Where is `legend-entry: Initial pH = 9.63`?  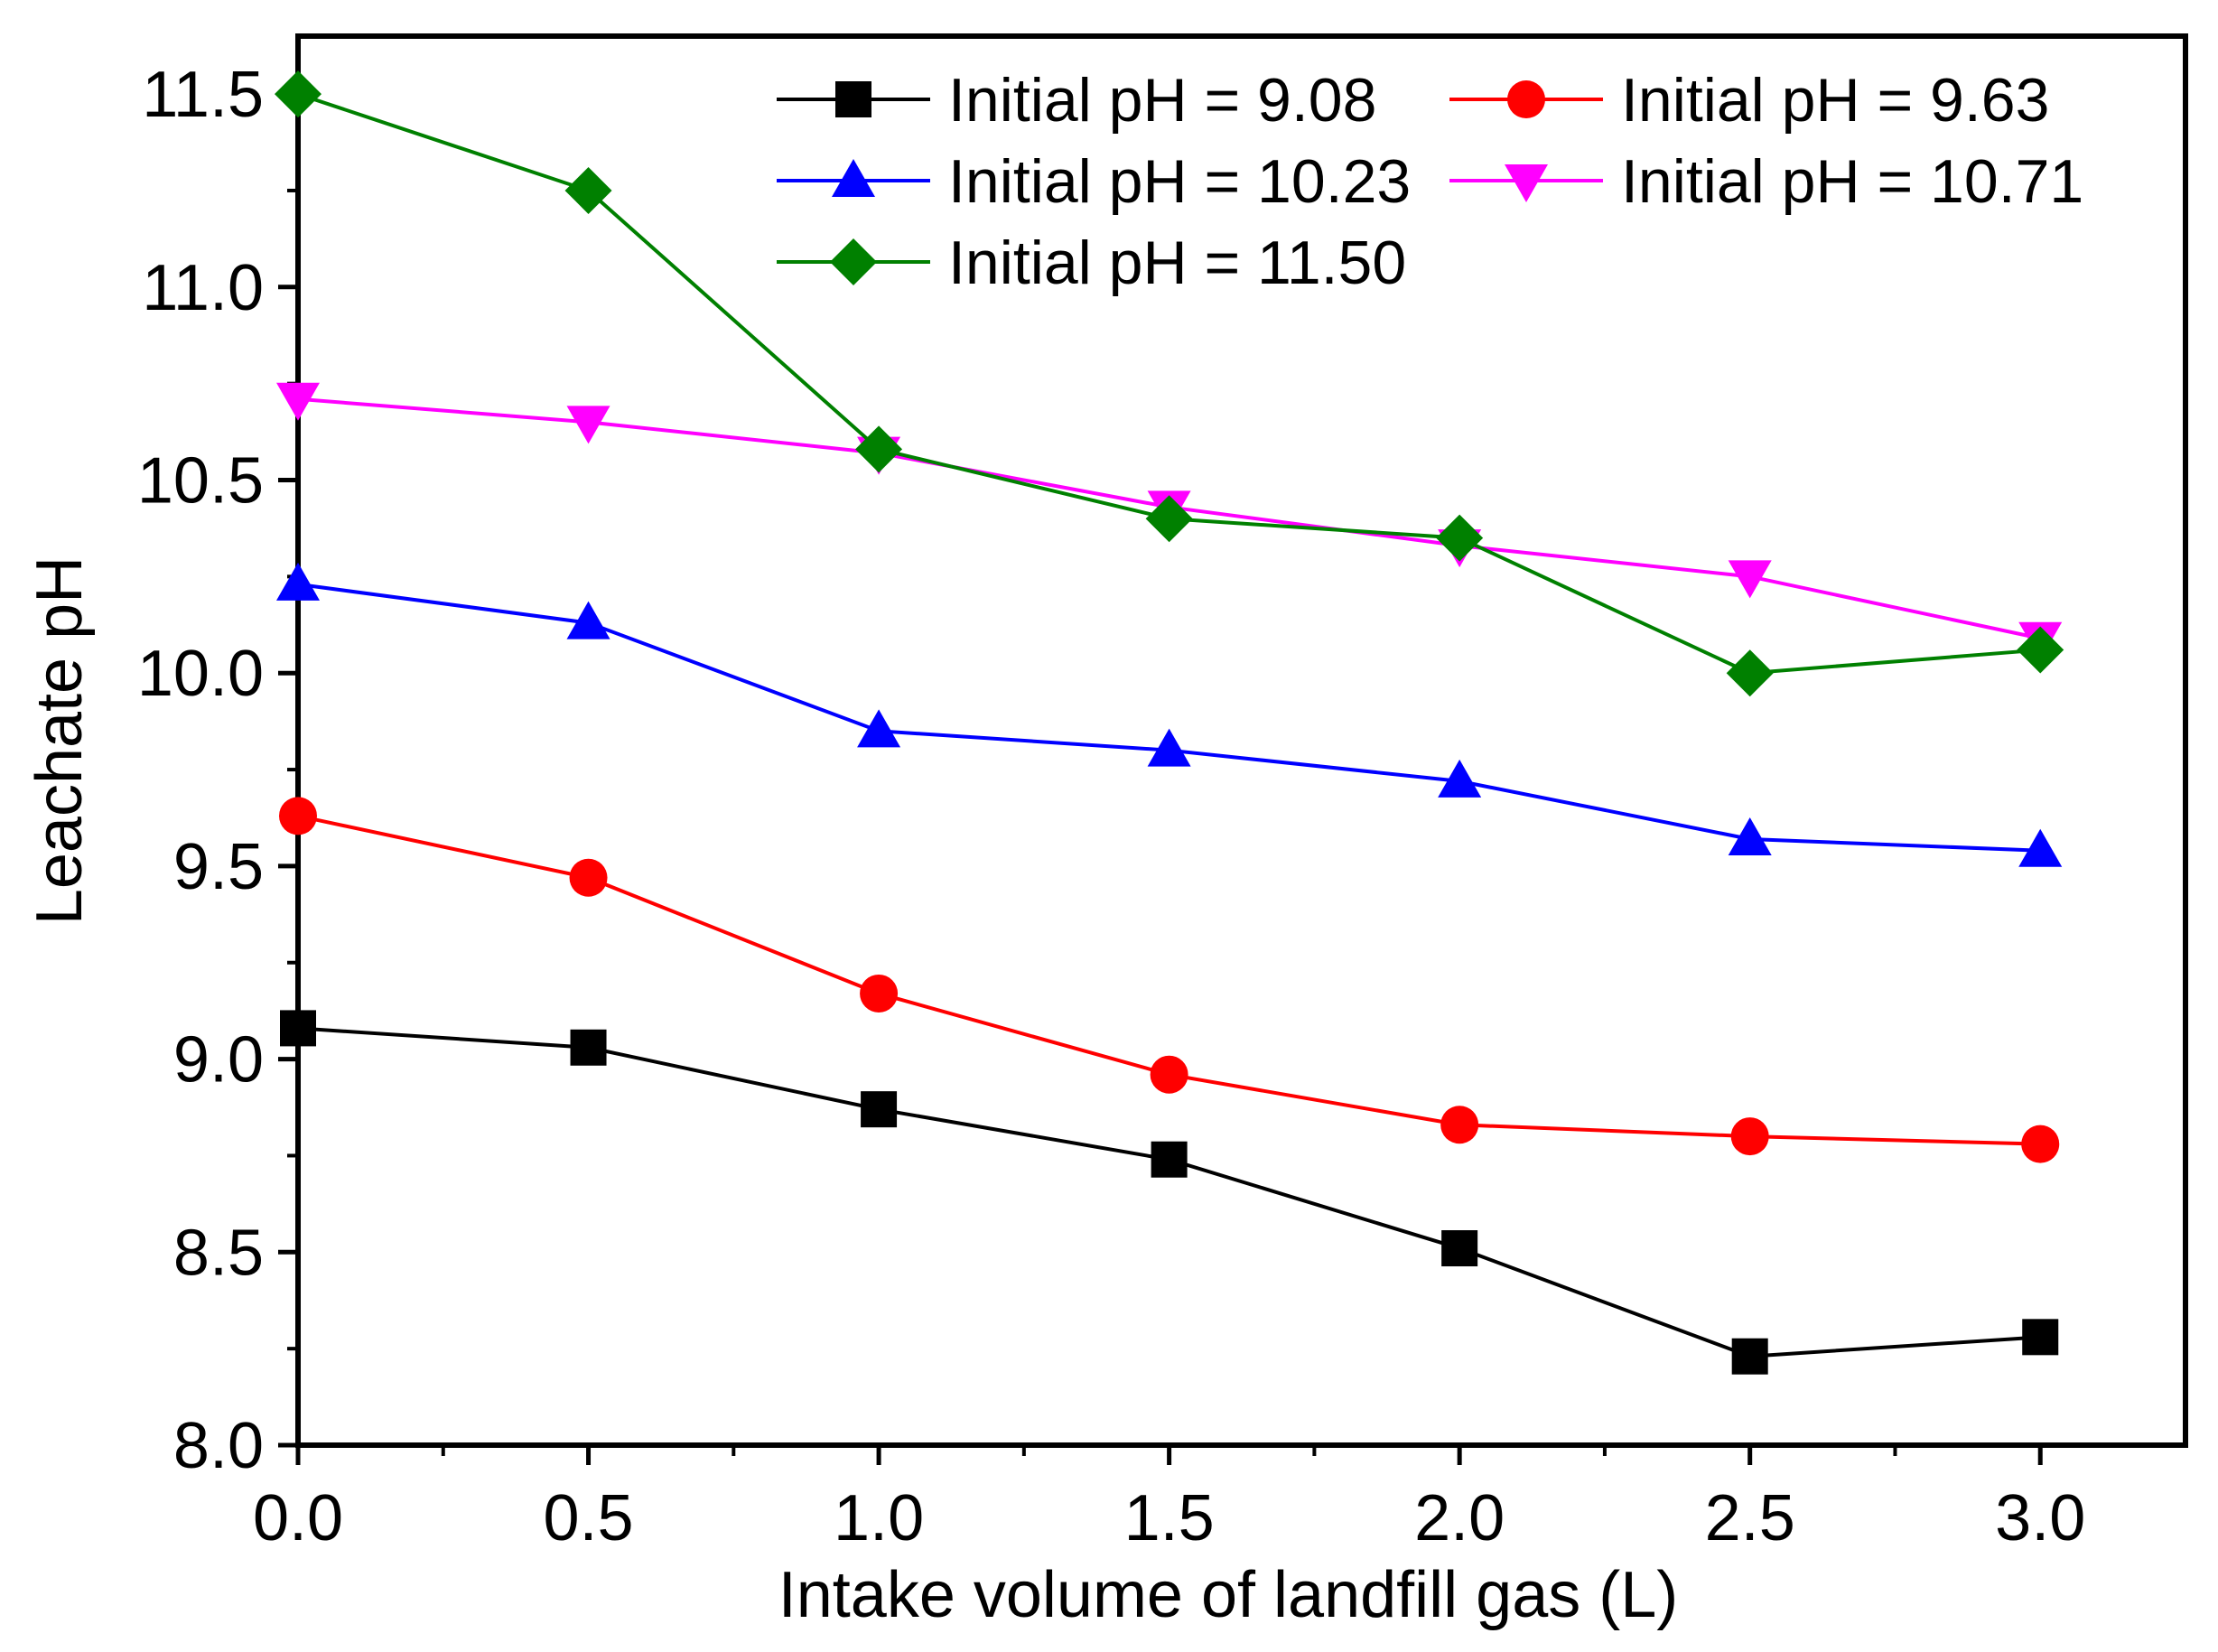
legend-entry: Initial pH = 9.63 is located at coordinates (1749, 100).